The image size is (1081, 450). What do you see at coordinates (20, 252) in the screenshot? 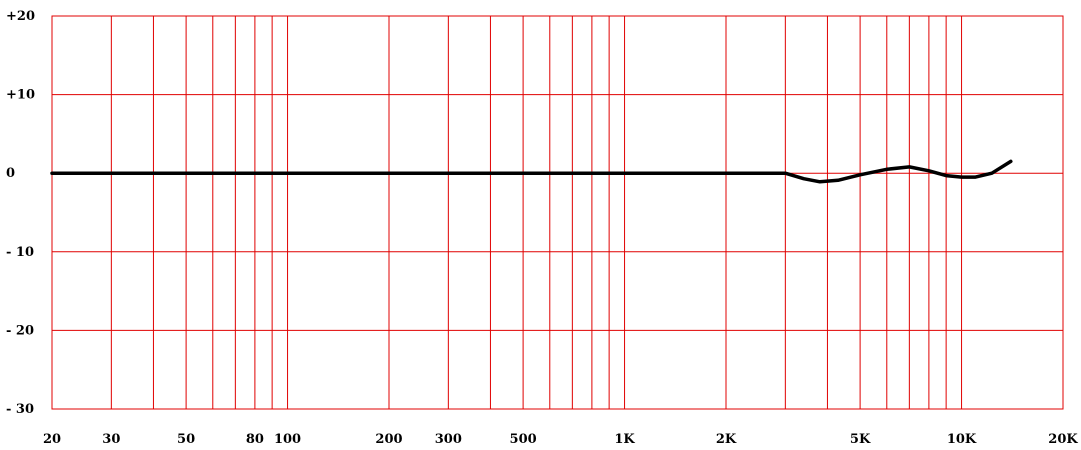
I see `y-tick-label: - 10` at bounding box center [20, 252].